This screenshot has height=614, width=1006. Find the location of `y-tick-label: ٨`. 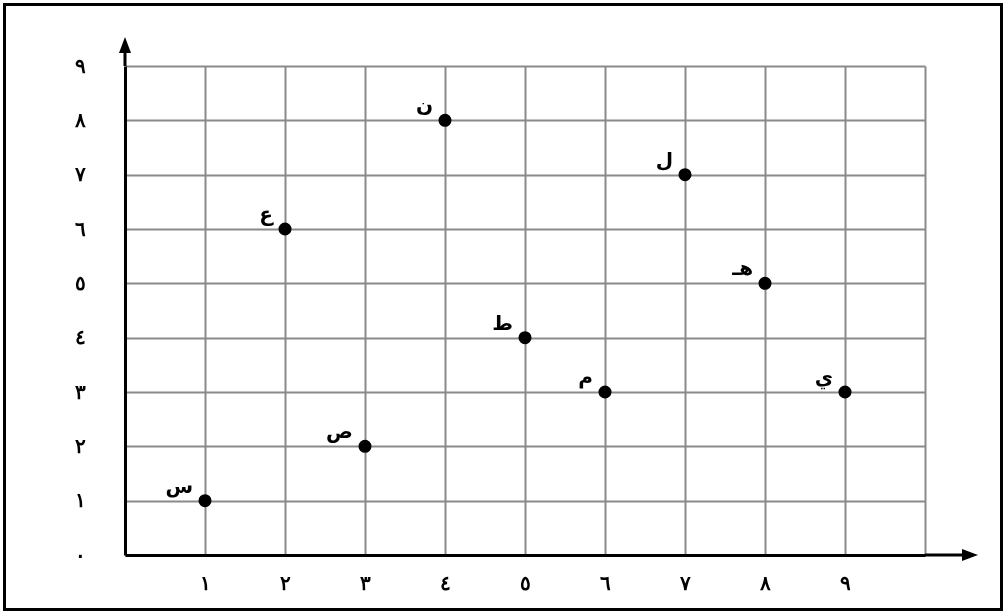

y-tick-label: ٨ is located at coordinates (79, 119).